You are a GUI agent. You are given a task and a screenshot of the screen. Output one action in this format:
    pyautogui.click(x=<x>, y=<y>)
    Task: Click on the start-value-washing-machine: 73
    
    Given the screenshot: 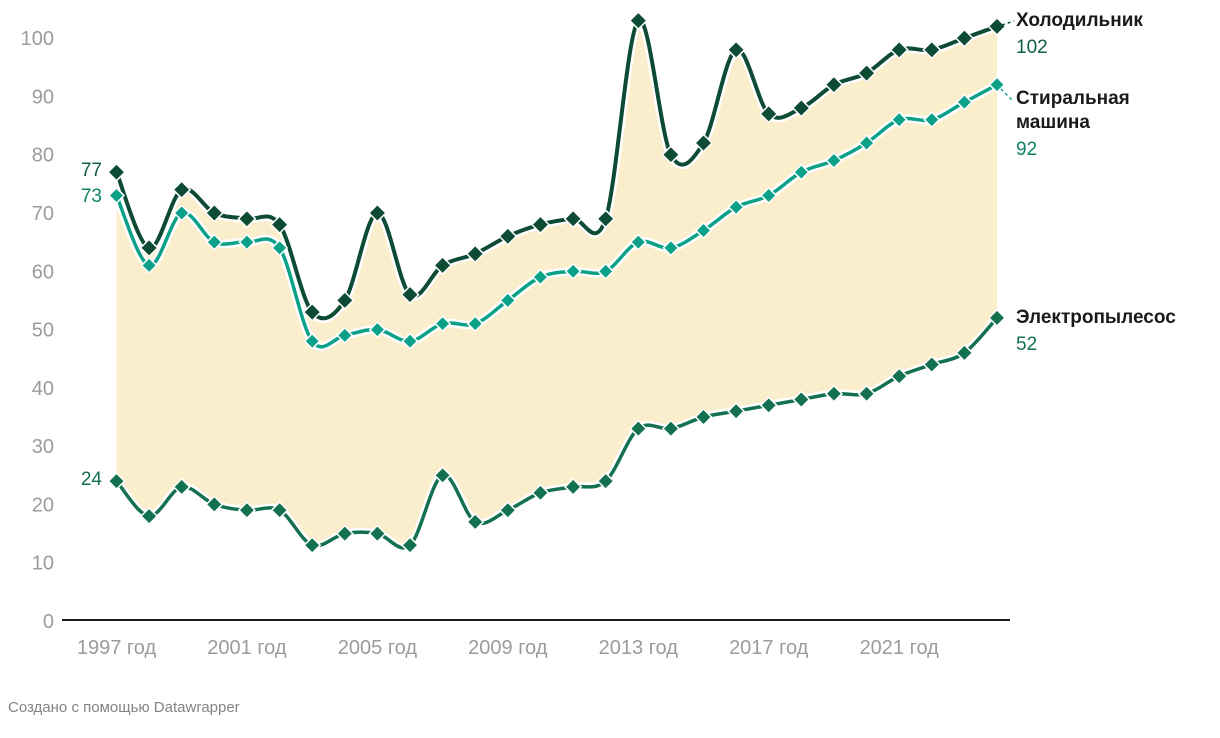 What is the action you would take?
    pyautogui.click(x=91, y=196)
    